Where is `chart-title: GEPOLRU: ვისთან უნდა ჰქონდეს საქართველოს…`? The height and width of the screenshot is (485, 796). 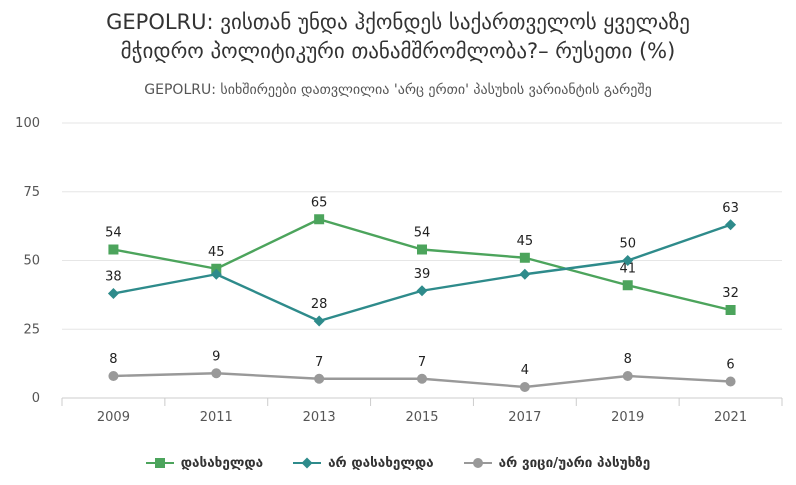
chart-title: GEPOLRU: ვისთან უნდა ჰქონდეს საქართველოს… is located at coordinates (398, 37).